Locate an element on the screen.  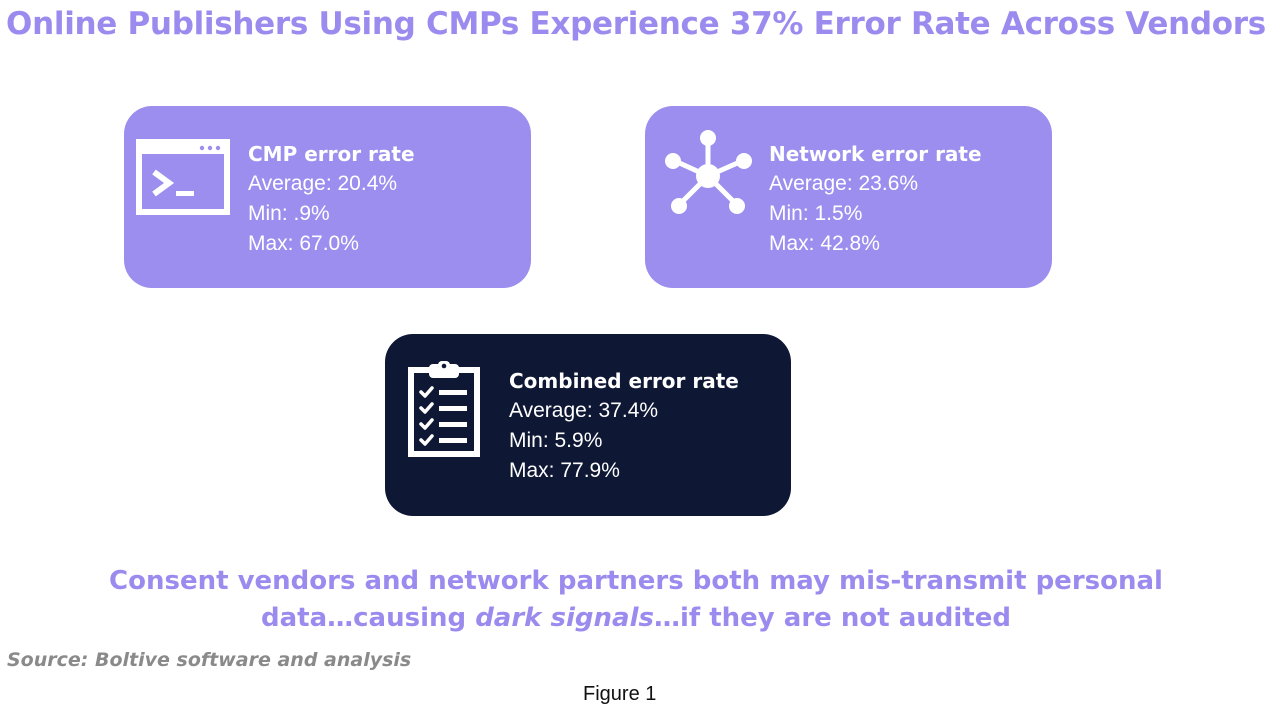
combined-min: Min: 5.9% is located at coordinates (556, 440).